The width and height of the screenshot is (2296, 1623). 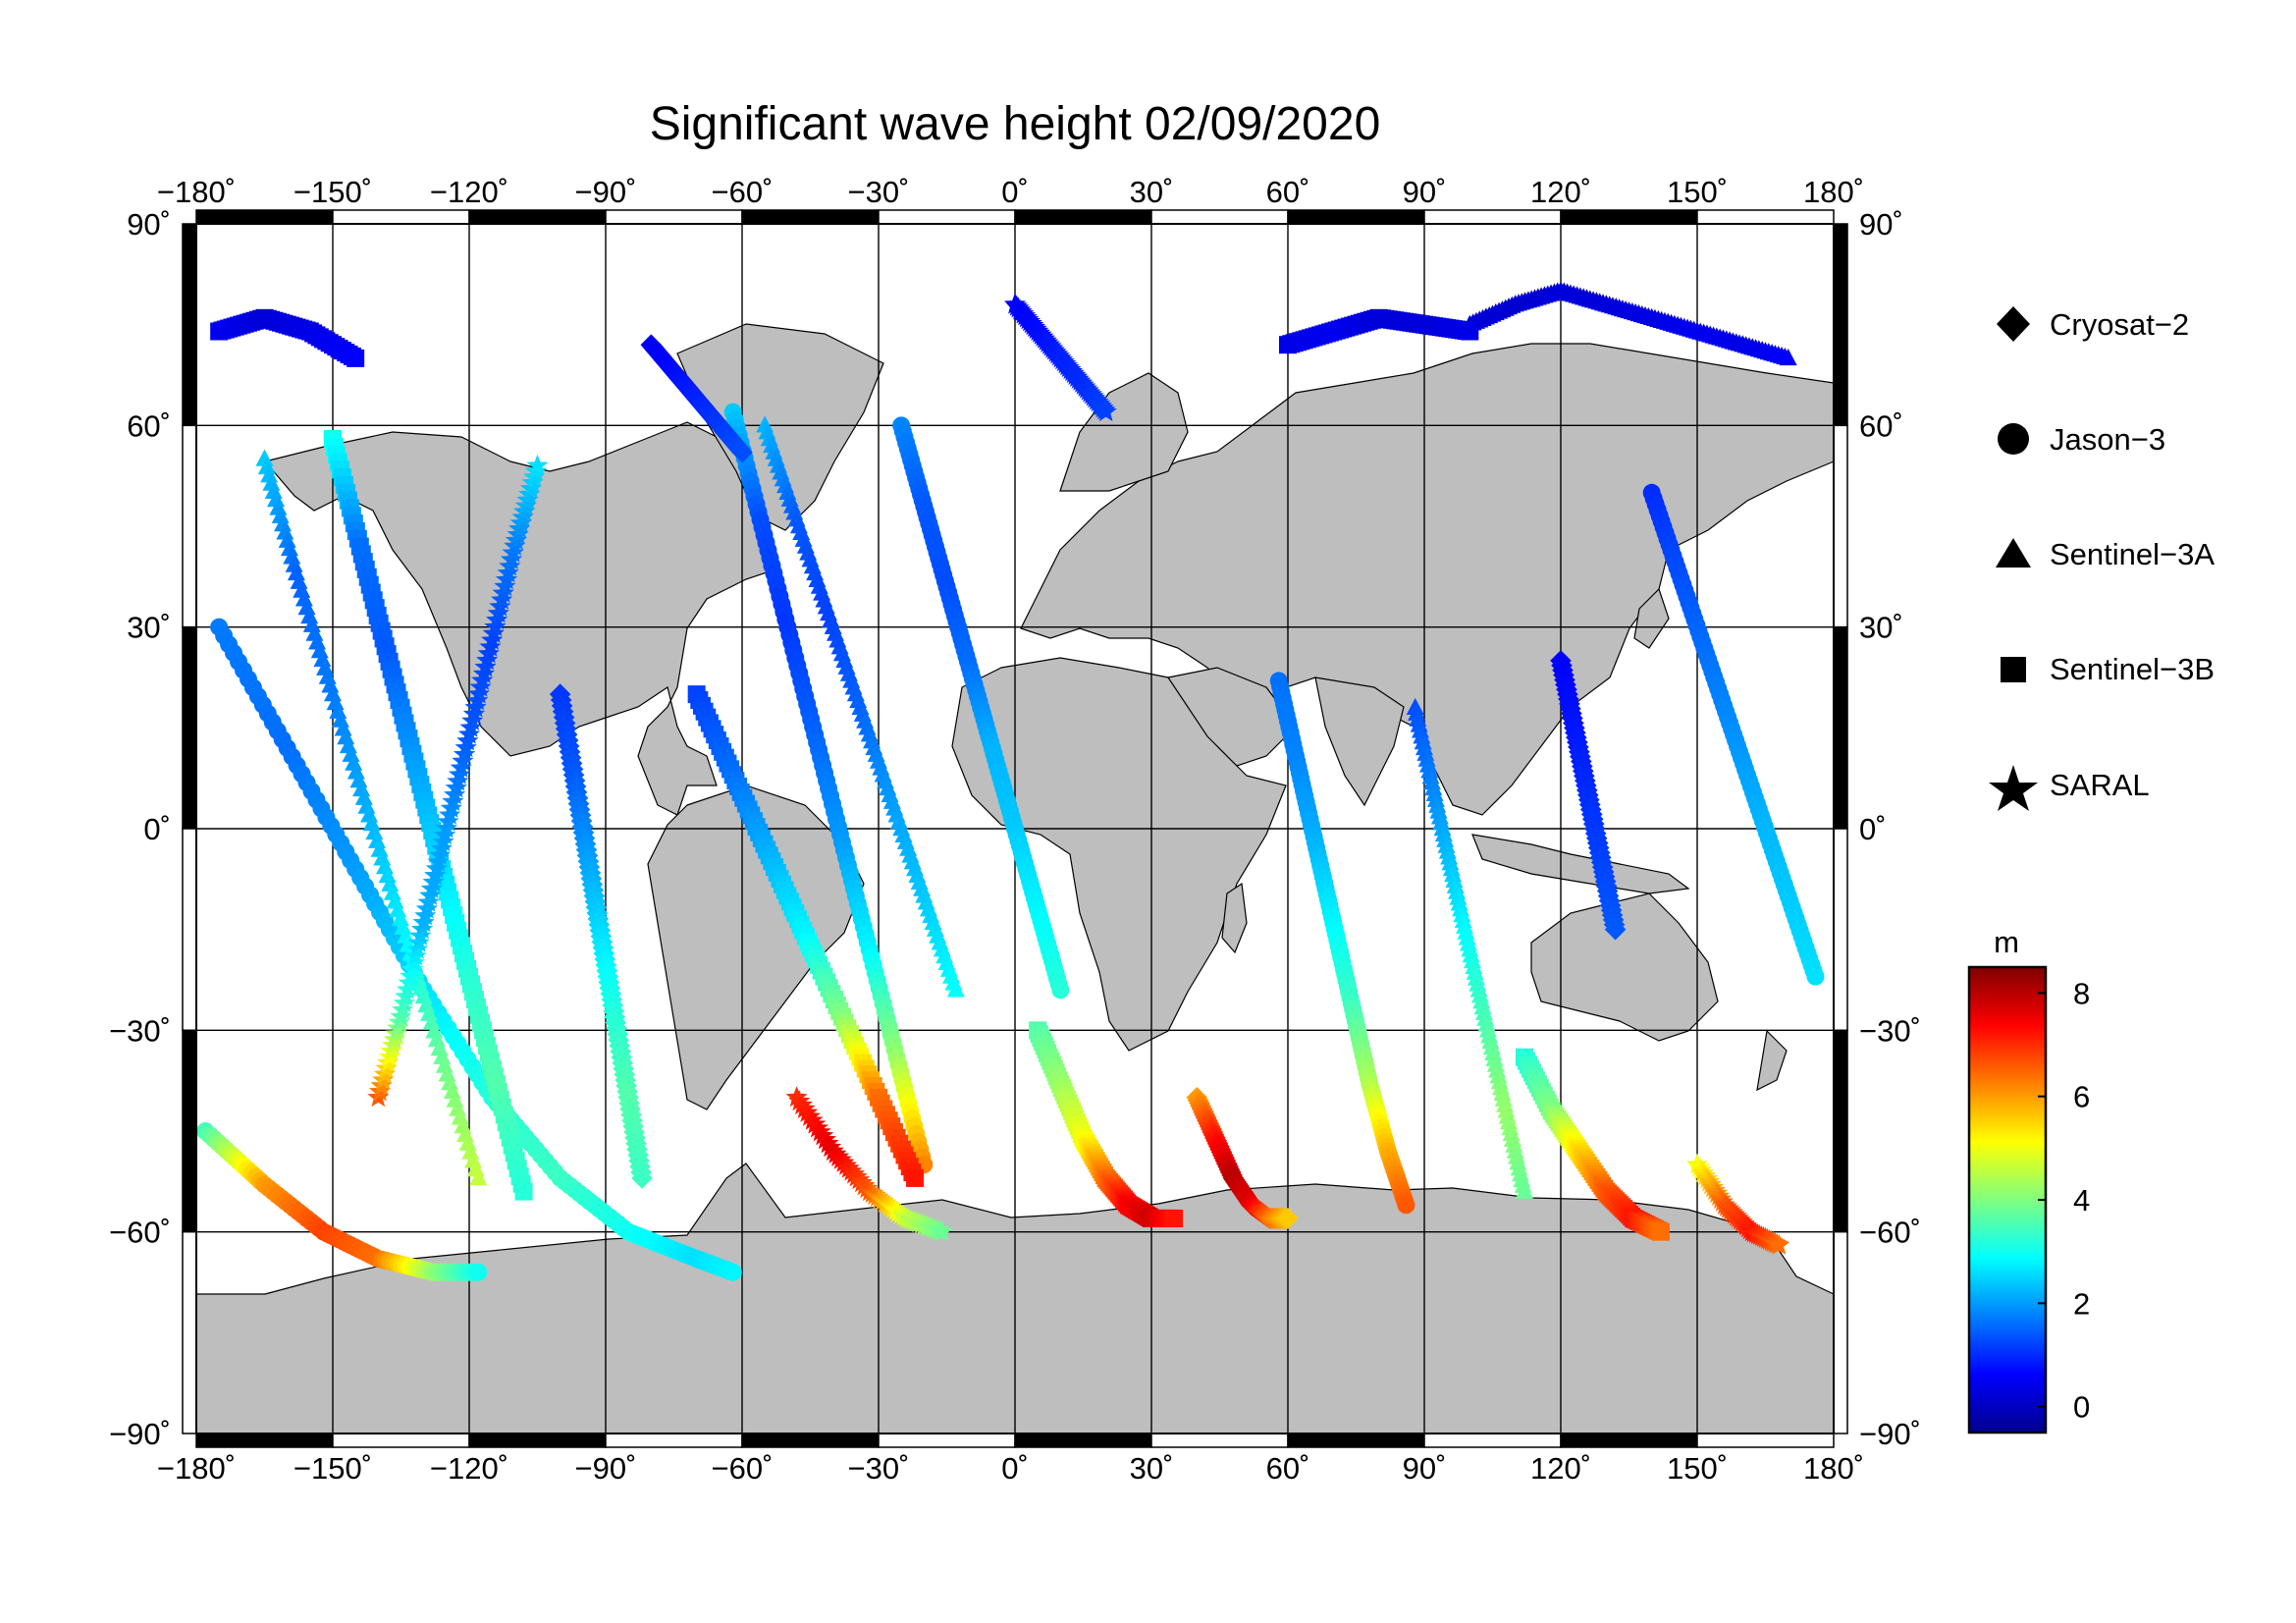 I want to click on lat-tick-label-right: 30˚, so click(x=1881, y=628).